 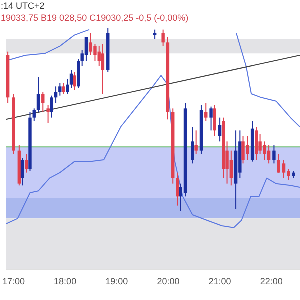 I want to click on text: 19033,75 B19 028,50 C19030,25 -0,5 (-0,00%), so click(x=95, y=18).